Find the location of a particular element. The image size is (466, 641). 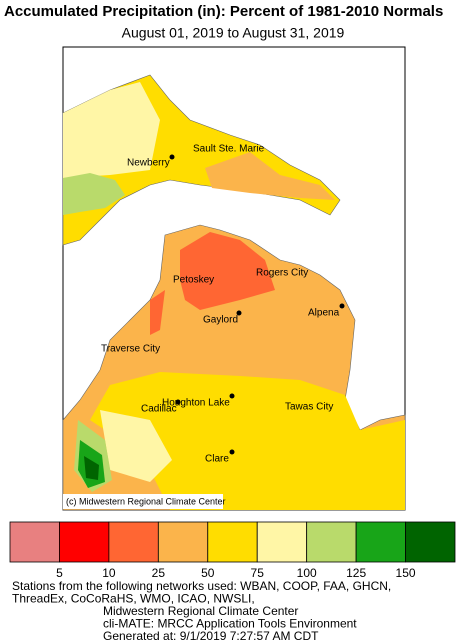

legend: 5 10 25 50 75 100 125 150 is located at coordinates (232, 550).